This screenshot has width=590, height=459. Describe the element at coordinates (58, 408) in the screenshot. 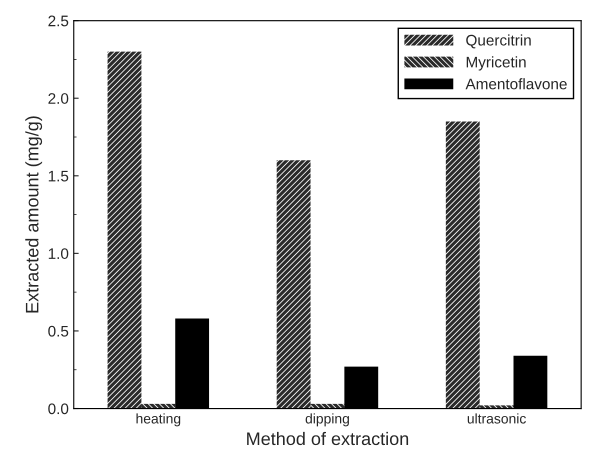

I see `y-tick-label: 0.0` at that location.